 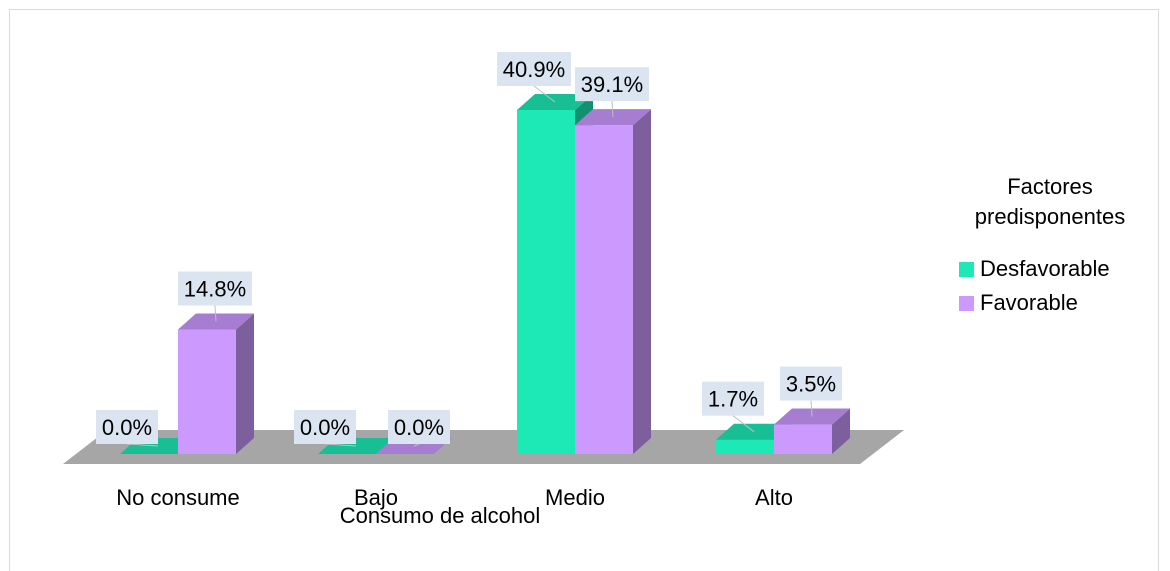 What do you see at coordinates (544, 94) in the screenshot?
I see `bar-desfavorable-medio-leader` at bounding box center [544, 94].